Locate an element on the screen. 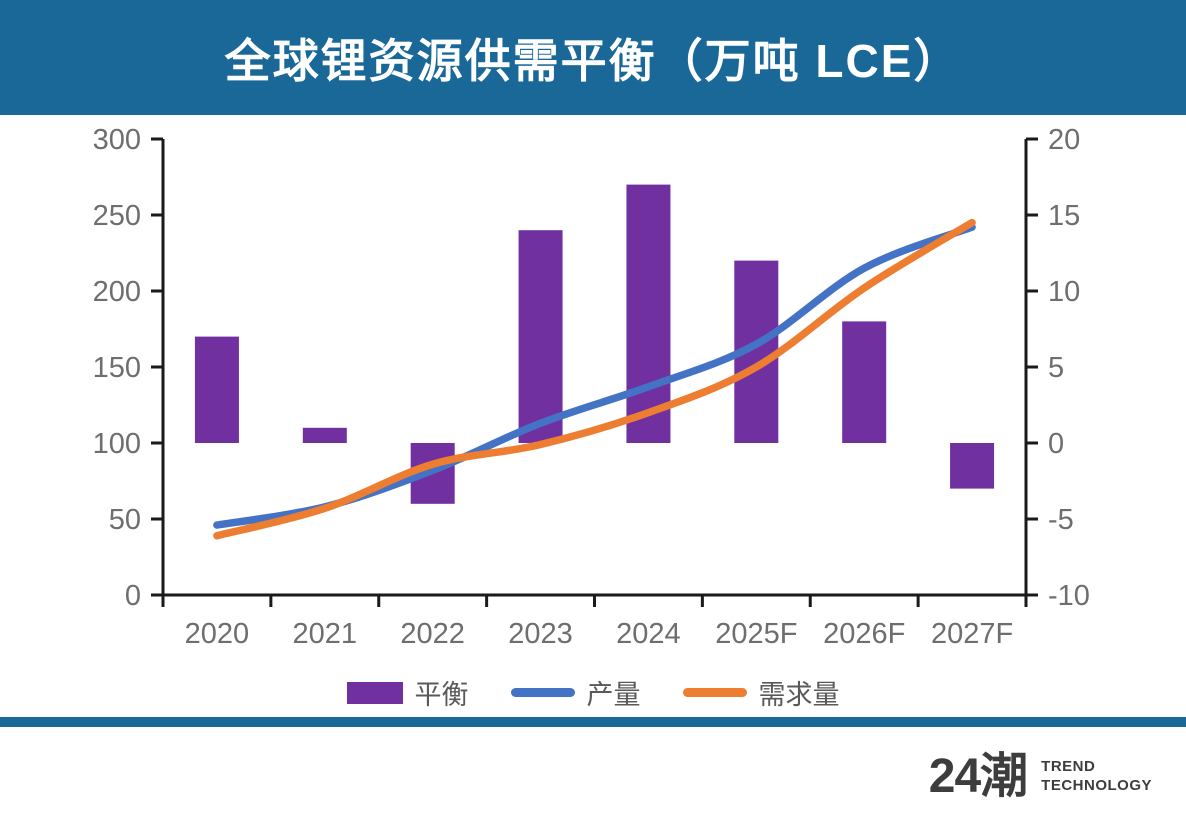  legend-swatch-production is located at coordinates (542, 692).